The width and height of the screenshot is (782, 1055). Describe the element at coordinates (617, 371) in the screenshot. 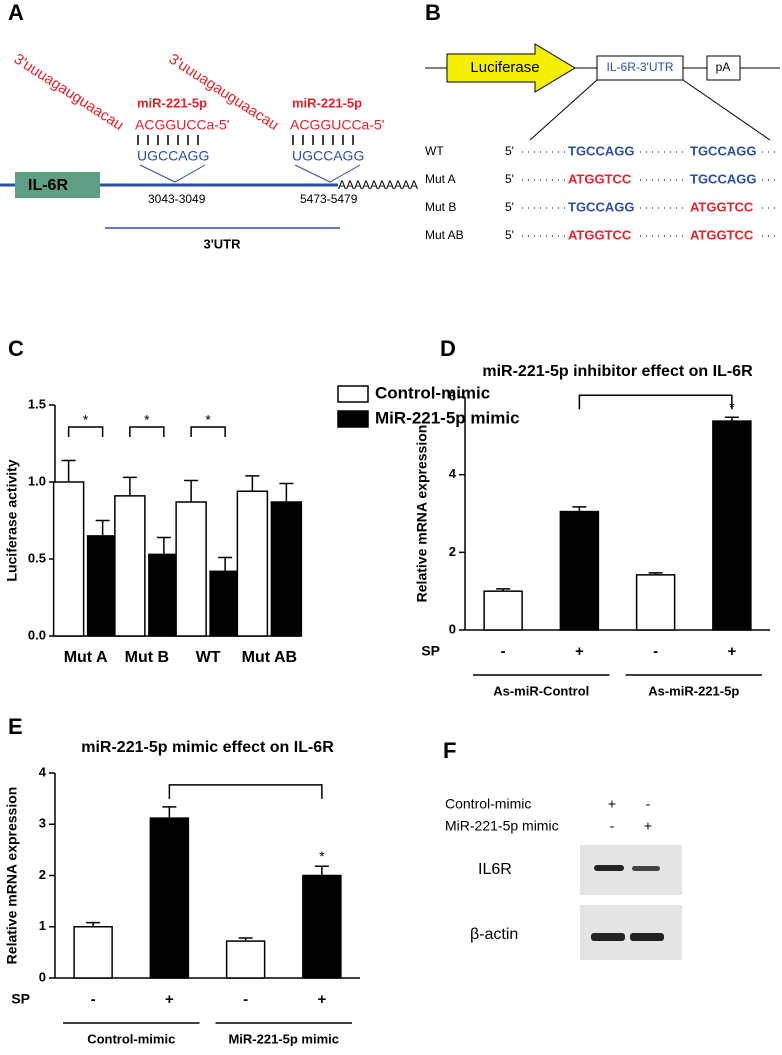

I see `chart-title: miR-221-5p inhibitor effect on IL-6R` at that location.